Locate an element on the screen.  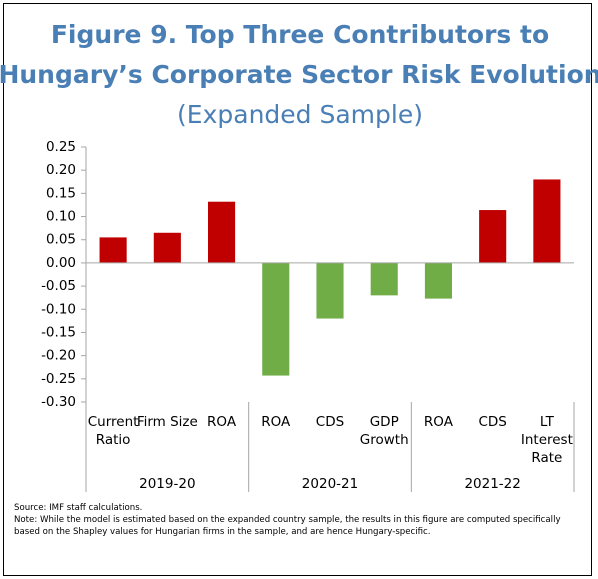
y-tick-label: 0.25 is located at coordinates (61, 147).